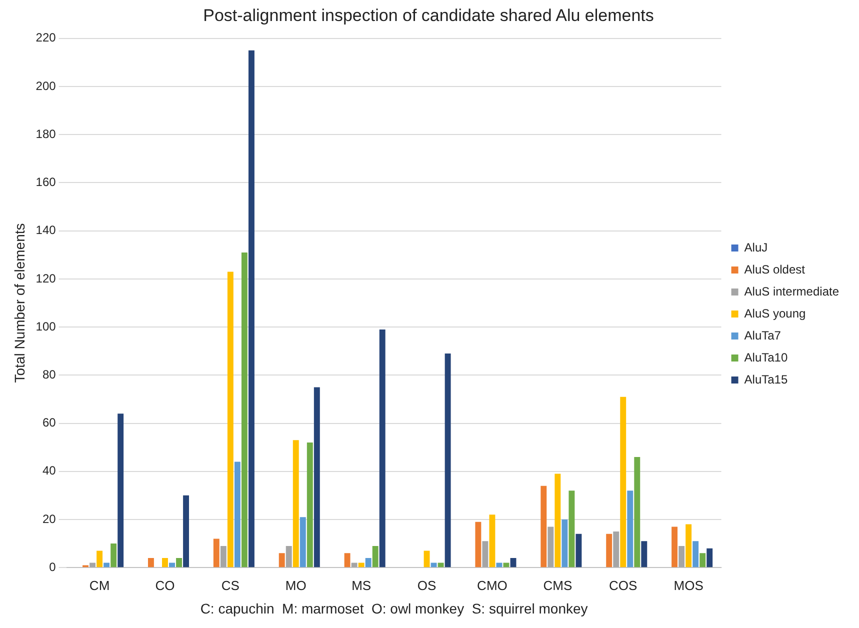  What do you see at coordinates (394, 608) in the screenshot?
I see `x-axis-title: C: capuchin M: marmoset O: owl monkey S: squirrel monkey` at bounding box center [394, 608].